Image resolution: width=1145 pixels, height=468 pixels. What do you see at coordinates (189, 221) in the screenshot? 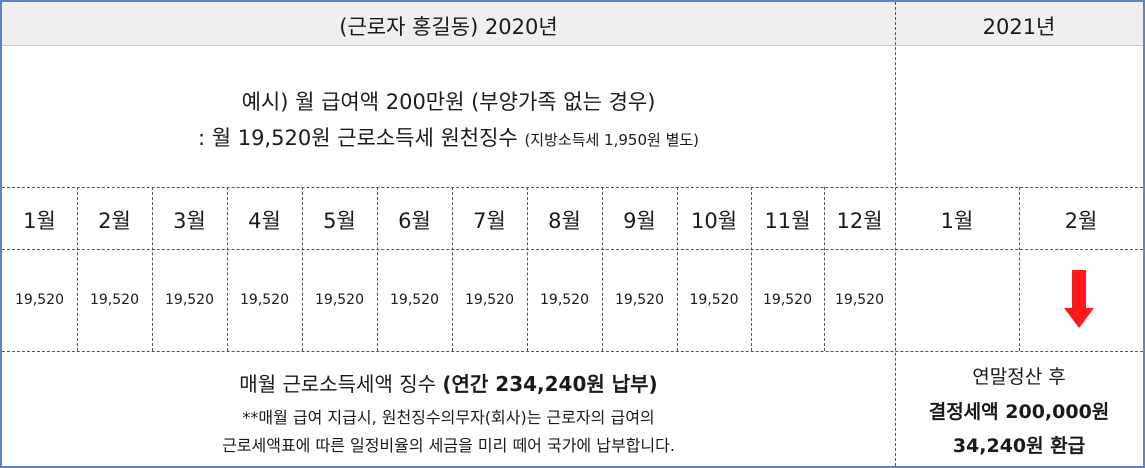
I see `month-label: 3월` at bounding box center [189, 221].